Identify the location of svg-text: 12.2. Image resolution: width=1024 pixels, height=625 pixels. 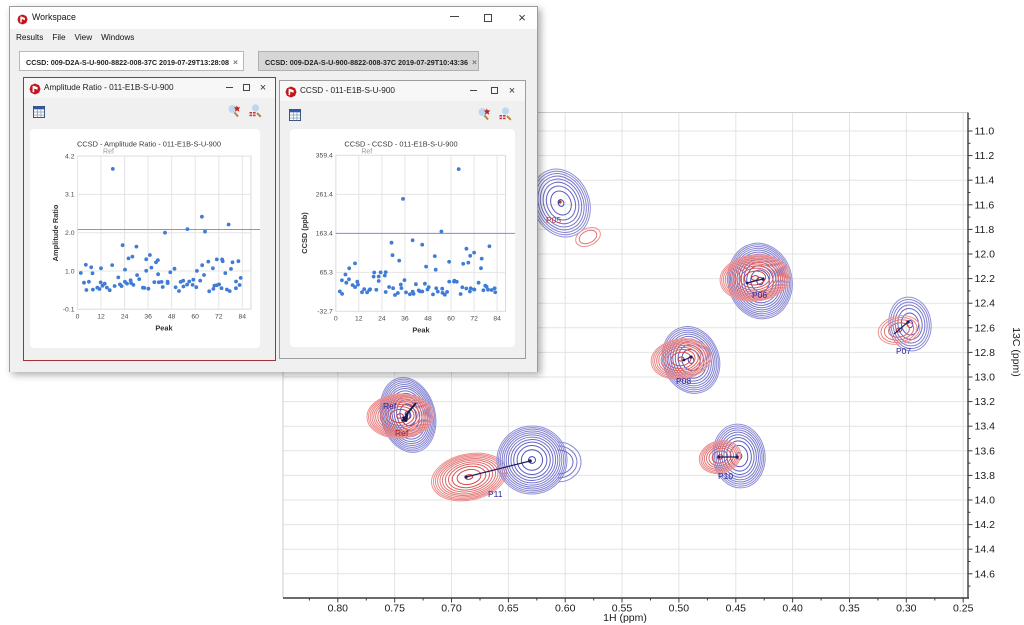
(985, 279).